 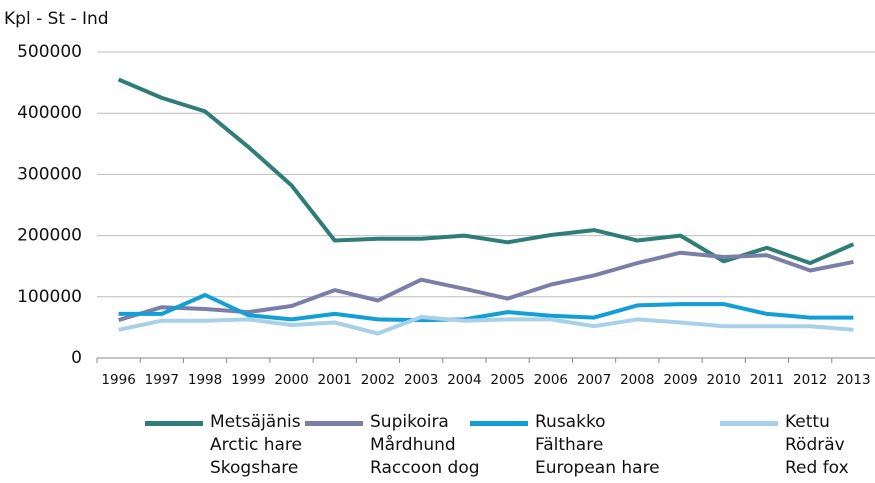 What do you see at coordinates (637, 380) in the screenshot?
I see `x-tick-label: 2008` at bounding box center [637, 380].